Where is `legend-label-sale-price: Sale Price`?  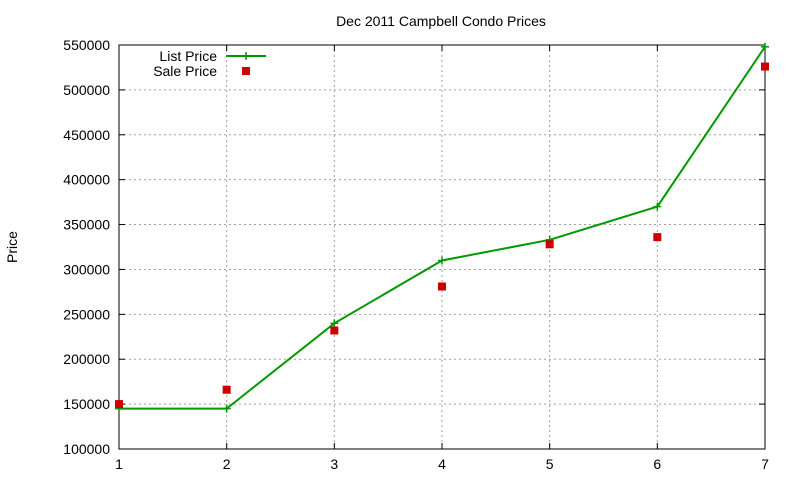 legend-label-sale-price: Sale Price is located at coordinates (185, 71).